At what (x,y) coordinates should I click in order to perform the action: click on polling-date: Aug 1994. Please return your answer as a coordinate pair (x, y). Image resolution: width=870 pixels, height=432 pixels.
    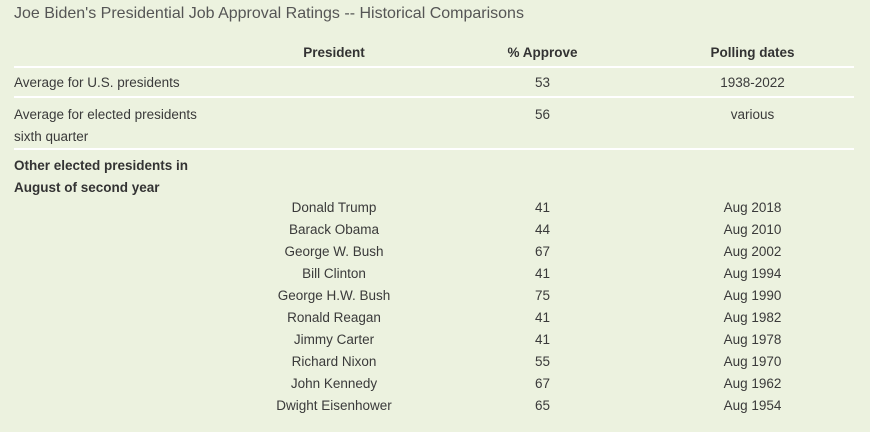
    Looking at the image, I should click on (752, 273).